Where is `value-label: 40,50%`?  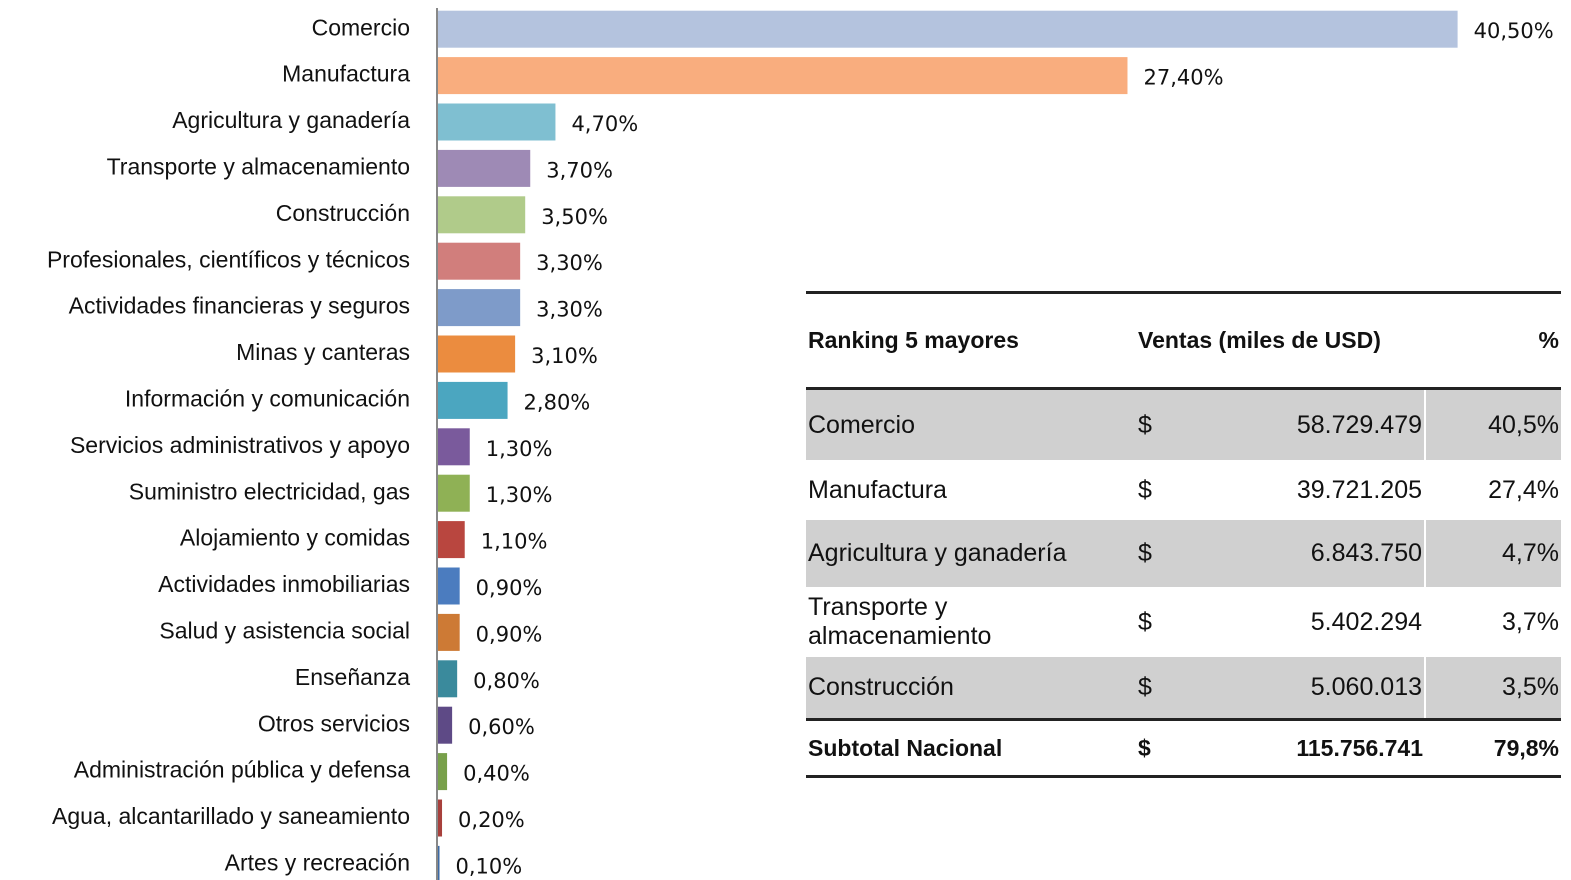
value-label: 40,50% is located at coordinates (1514, 31).